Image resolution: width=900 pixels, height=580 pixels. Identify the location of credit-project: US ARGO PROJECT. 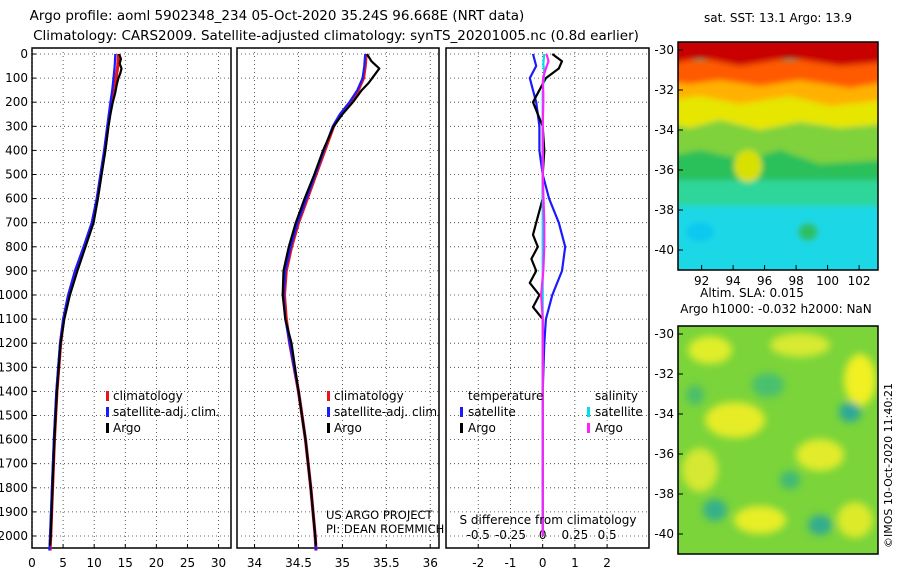
(380, 515).